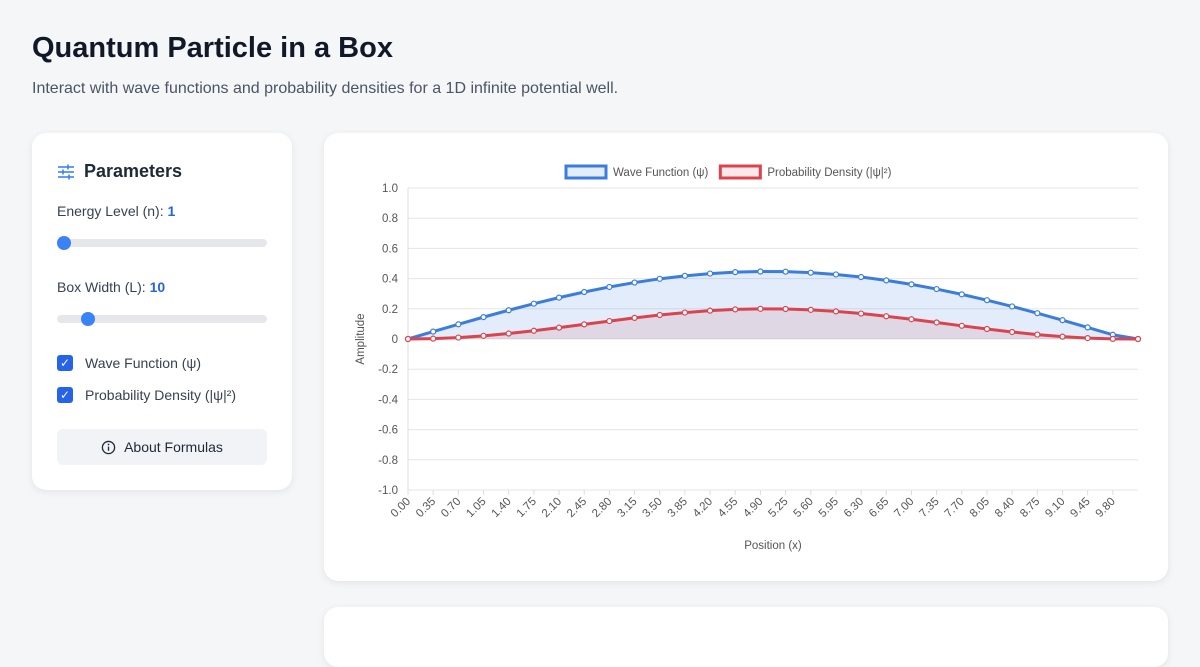 This screenshot has height=667, width=1200. I want to click on probability-density-checkbox: ✓ Probability Density (|ψ|²), so click(146, 395).